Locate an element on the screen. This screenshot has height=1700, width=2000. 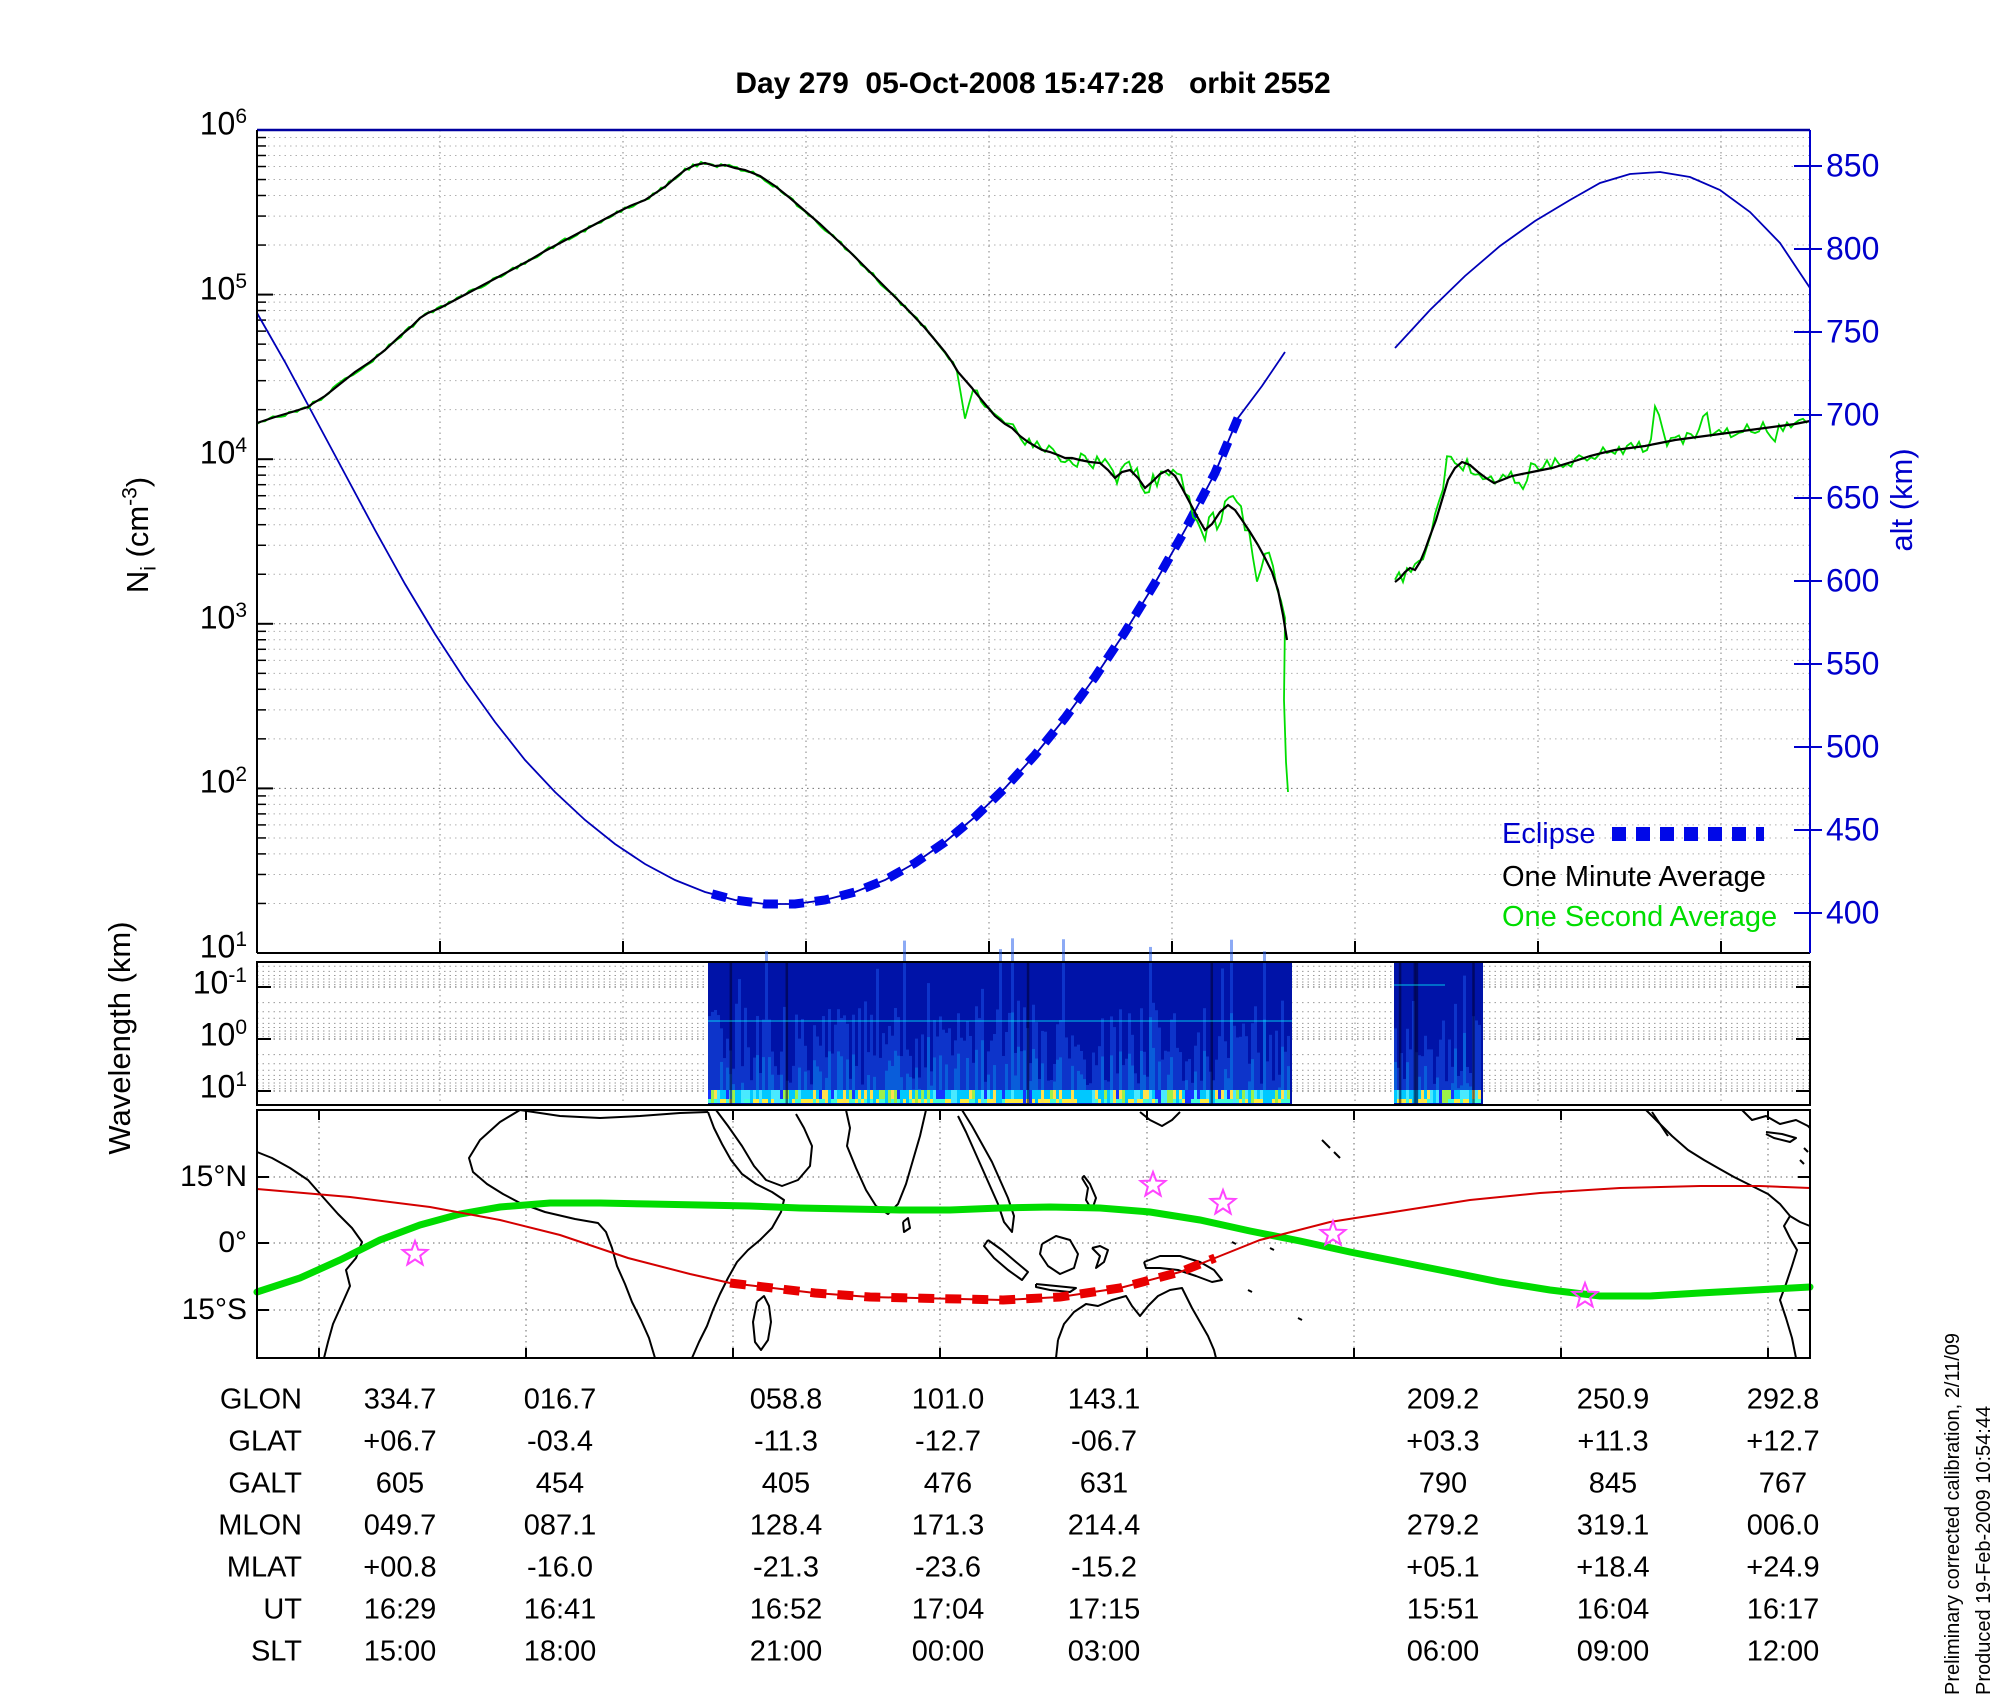
table-cell: 087.1 is located at coordinates (560, 1525).